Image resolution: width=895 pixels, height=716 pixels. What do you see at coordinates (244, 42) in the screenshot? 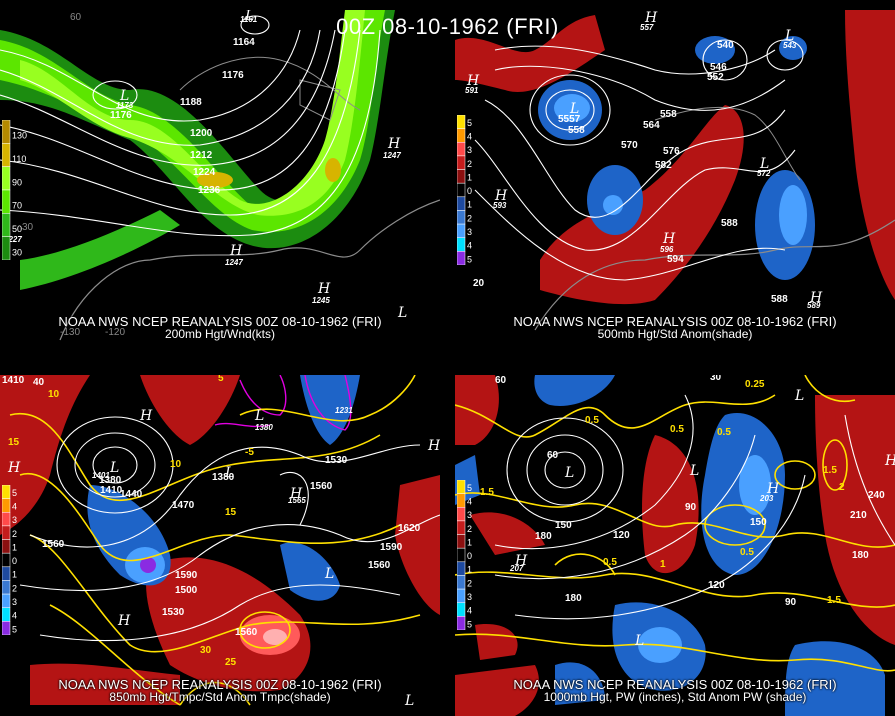
I see `contour-label: 1164` at bounding box center [244, 42].